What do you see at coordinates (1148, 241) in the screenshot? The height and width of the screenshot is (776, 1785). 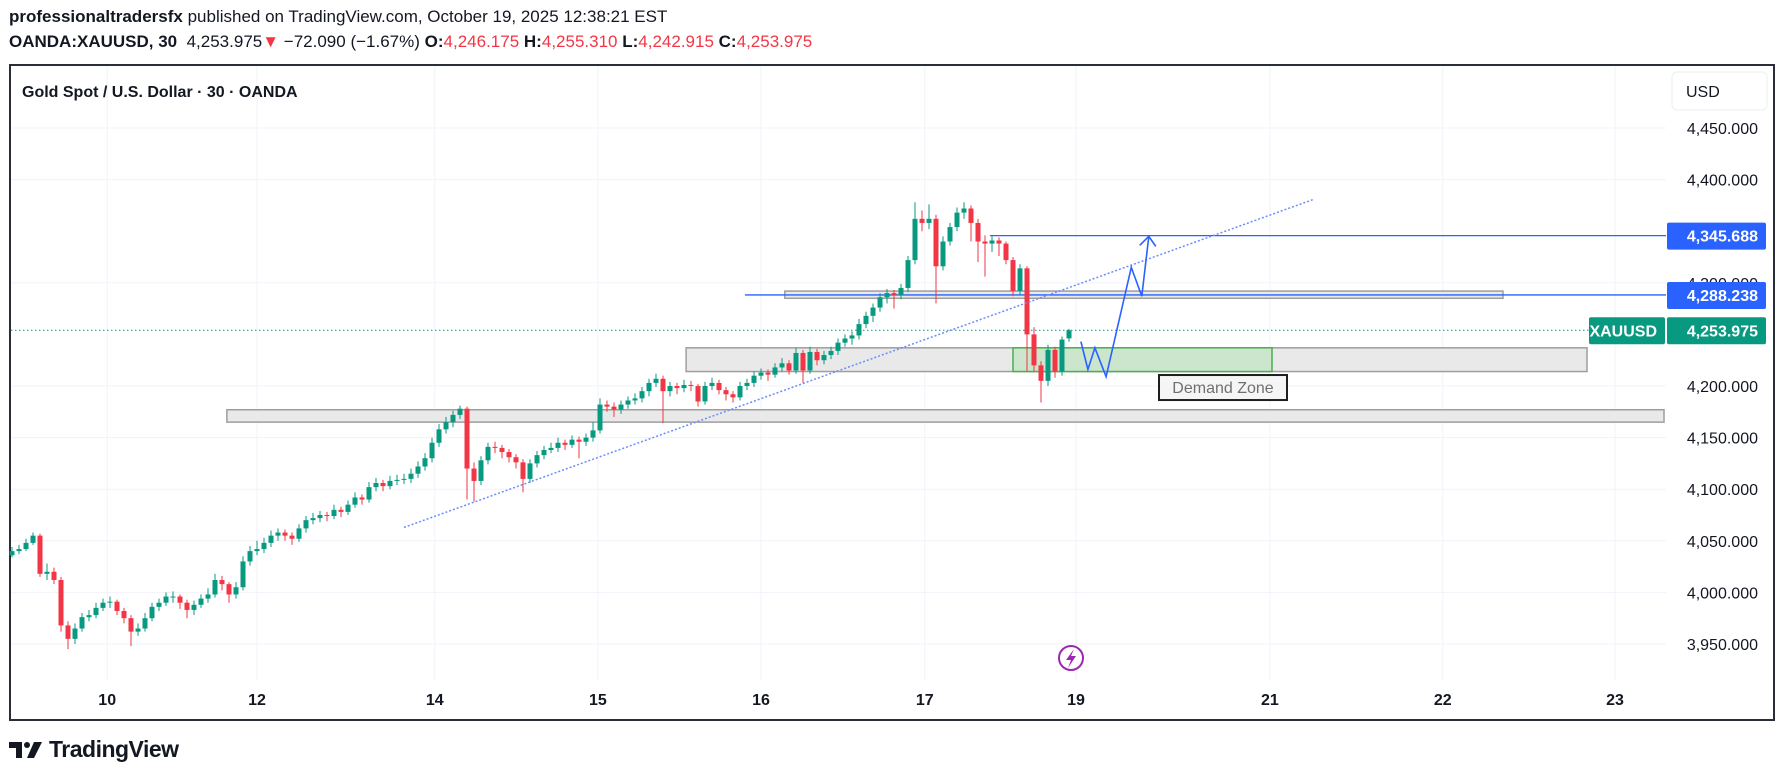 I see `arrow-head-icon` at bounding box center [1148, 241].